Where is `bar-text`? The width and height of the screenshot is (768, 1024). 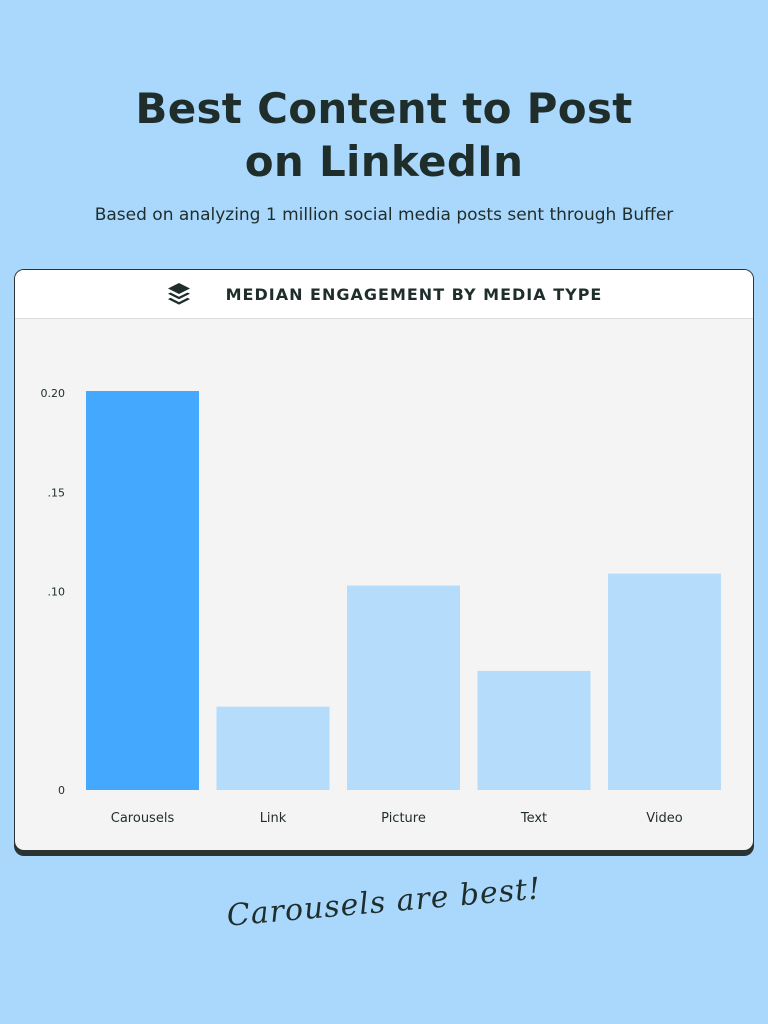 bar-text is located at coordinates (534, 730).